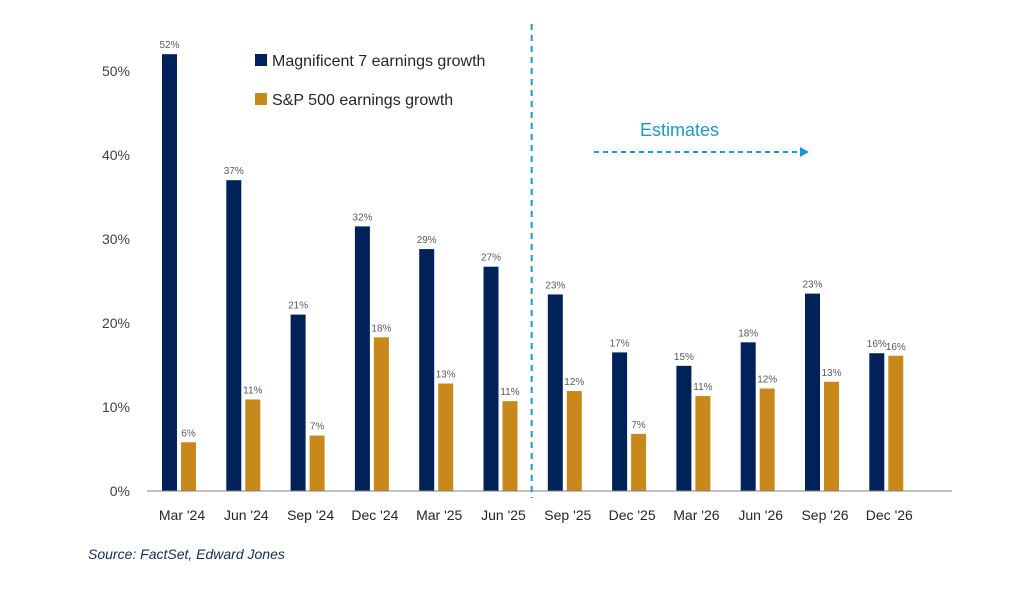  I want to click on x-tick-label: Dec '26, so click(889, 515).